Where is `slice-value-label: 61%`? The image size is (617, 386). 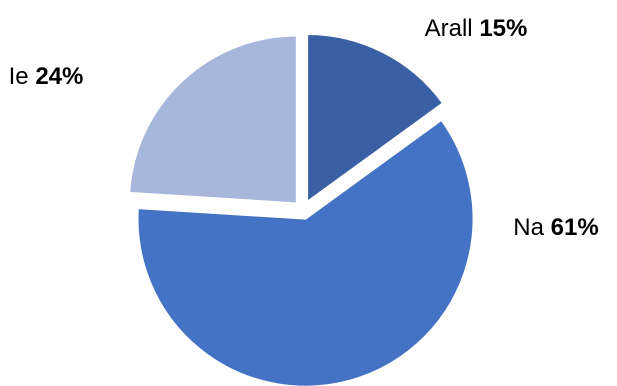 slice-value-label: 61% is located at coordinates (575, 227).